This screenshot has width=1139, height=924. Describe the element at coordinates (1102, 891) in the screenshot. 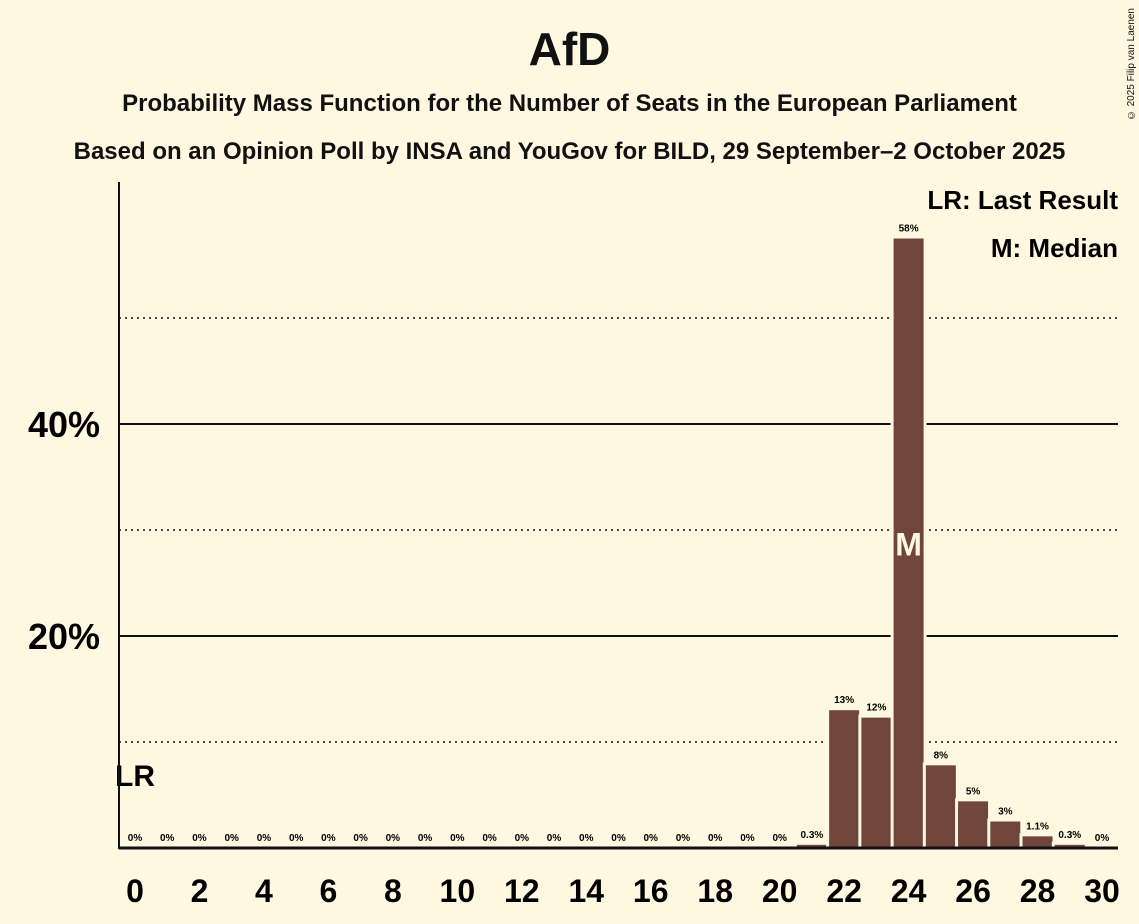

I see `x-tick-label: 30` at that location.